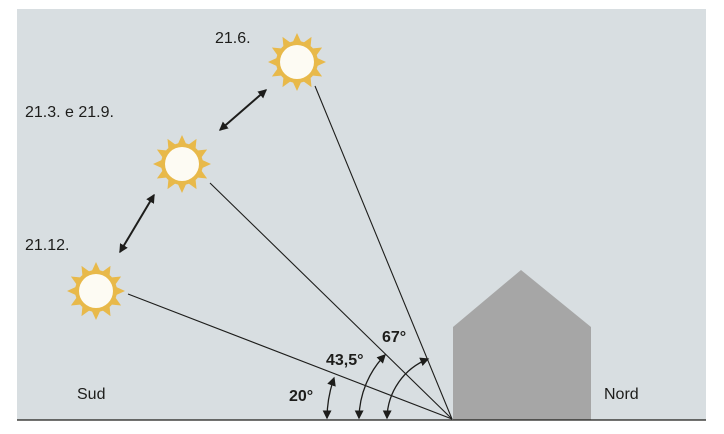 This screenshot has width=724, height=434. Describe the element at coordinates (69, 112) in the screenshot. I see `sun-label-equinox: 21.3. e 21.9.` at that location.